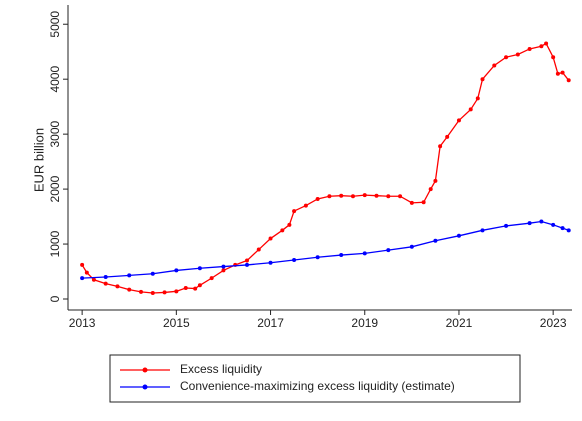 This screenshot has height=421, width=582. I want to click on x-tick-label: 2013, so click(82, 323).